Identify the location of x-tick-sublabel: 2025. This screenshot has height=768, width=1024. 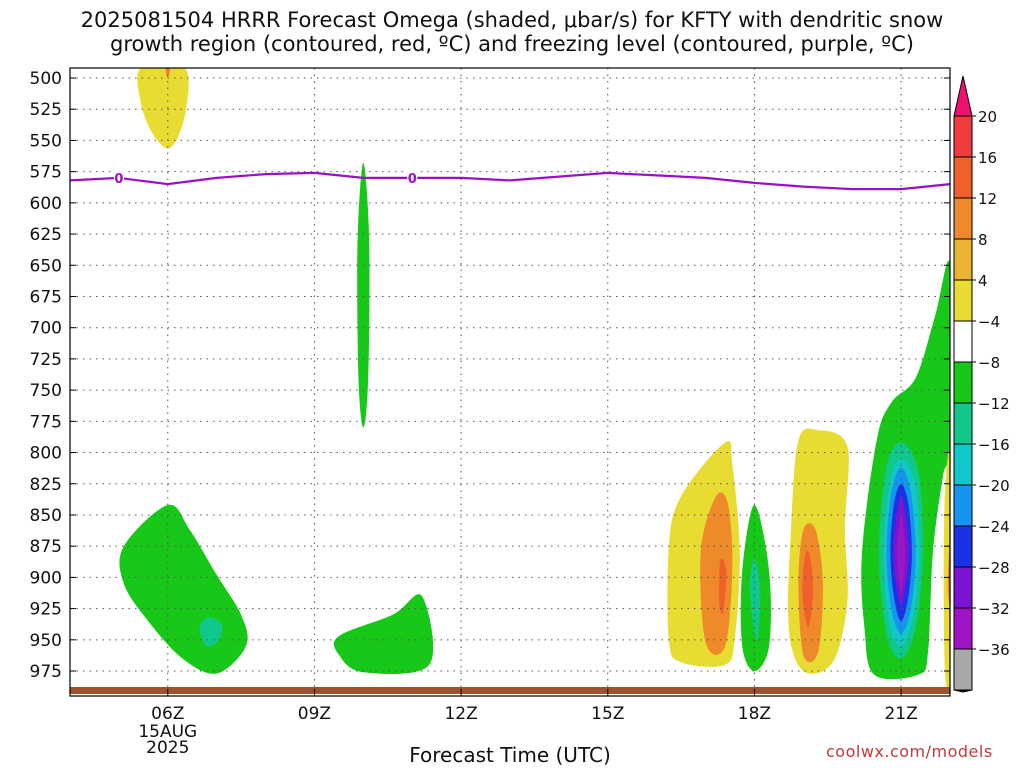
(167, 748).